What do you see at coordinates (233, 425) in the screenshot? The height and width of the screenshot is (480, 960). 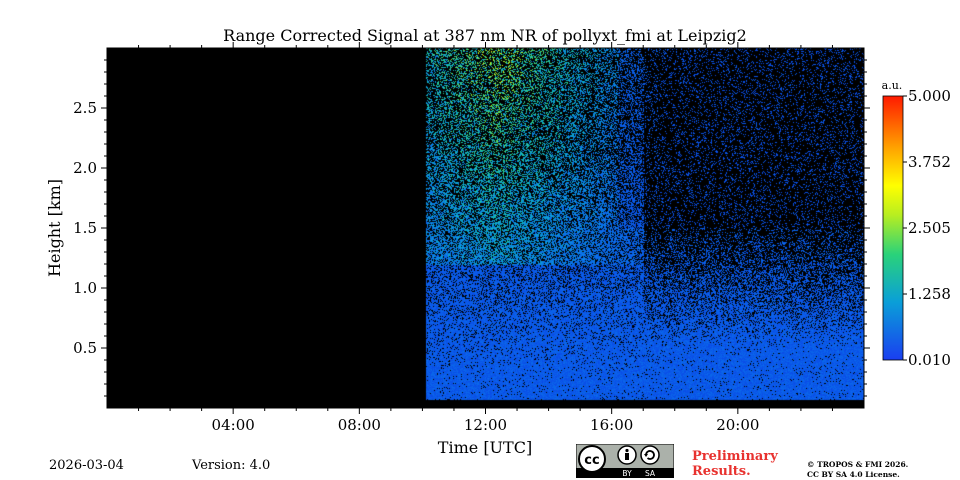 I see `x-tick-label: 04:00` at bounding box center [233, 425].